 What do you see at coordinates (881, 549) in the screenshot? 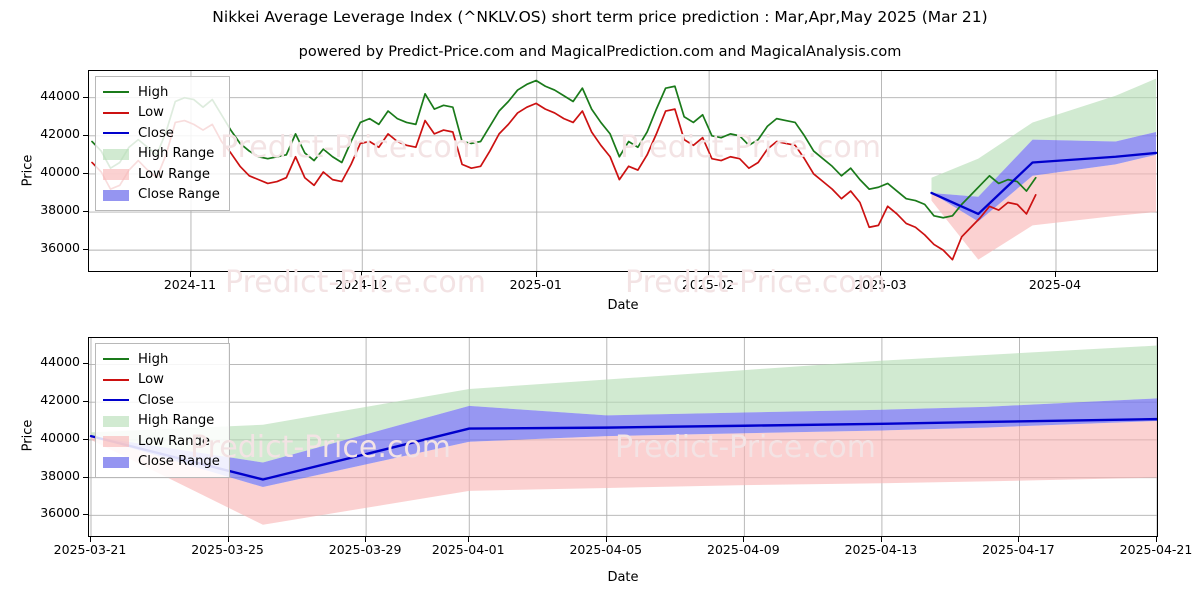
I see `x-tick-label: 2025-04-13` at bounding box center [881, 549].